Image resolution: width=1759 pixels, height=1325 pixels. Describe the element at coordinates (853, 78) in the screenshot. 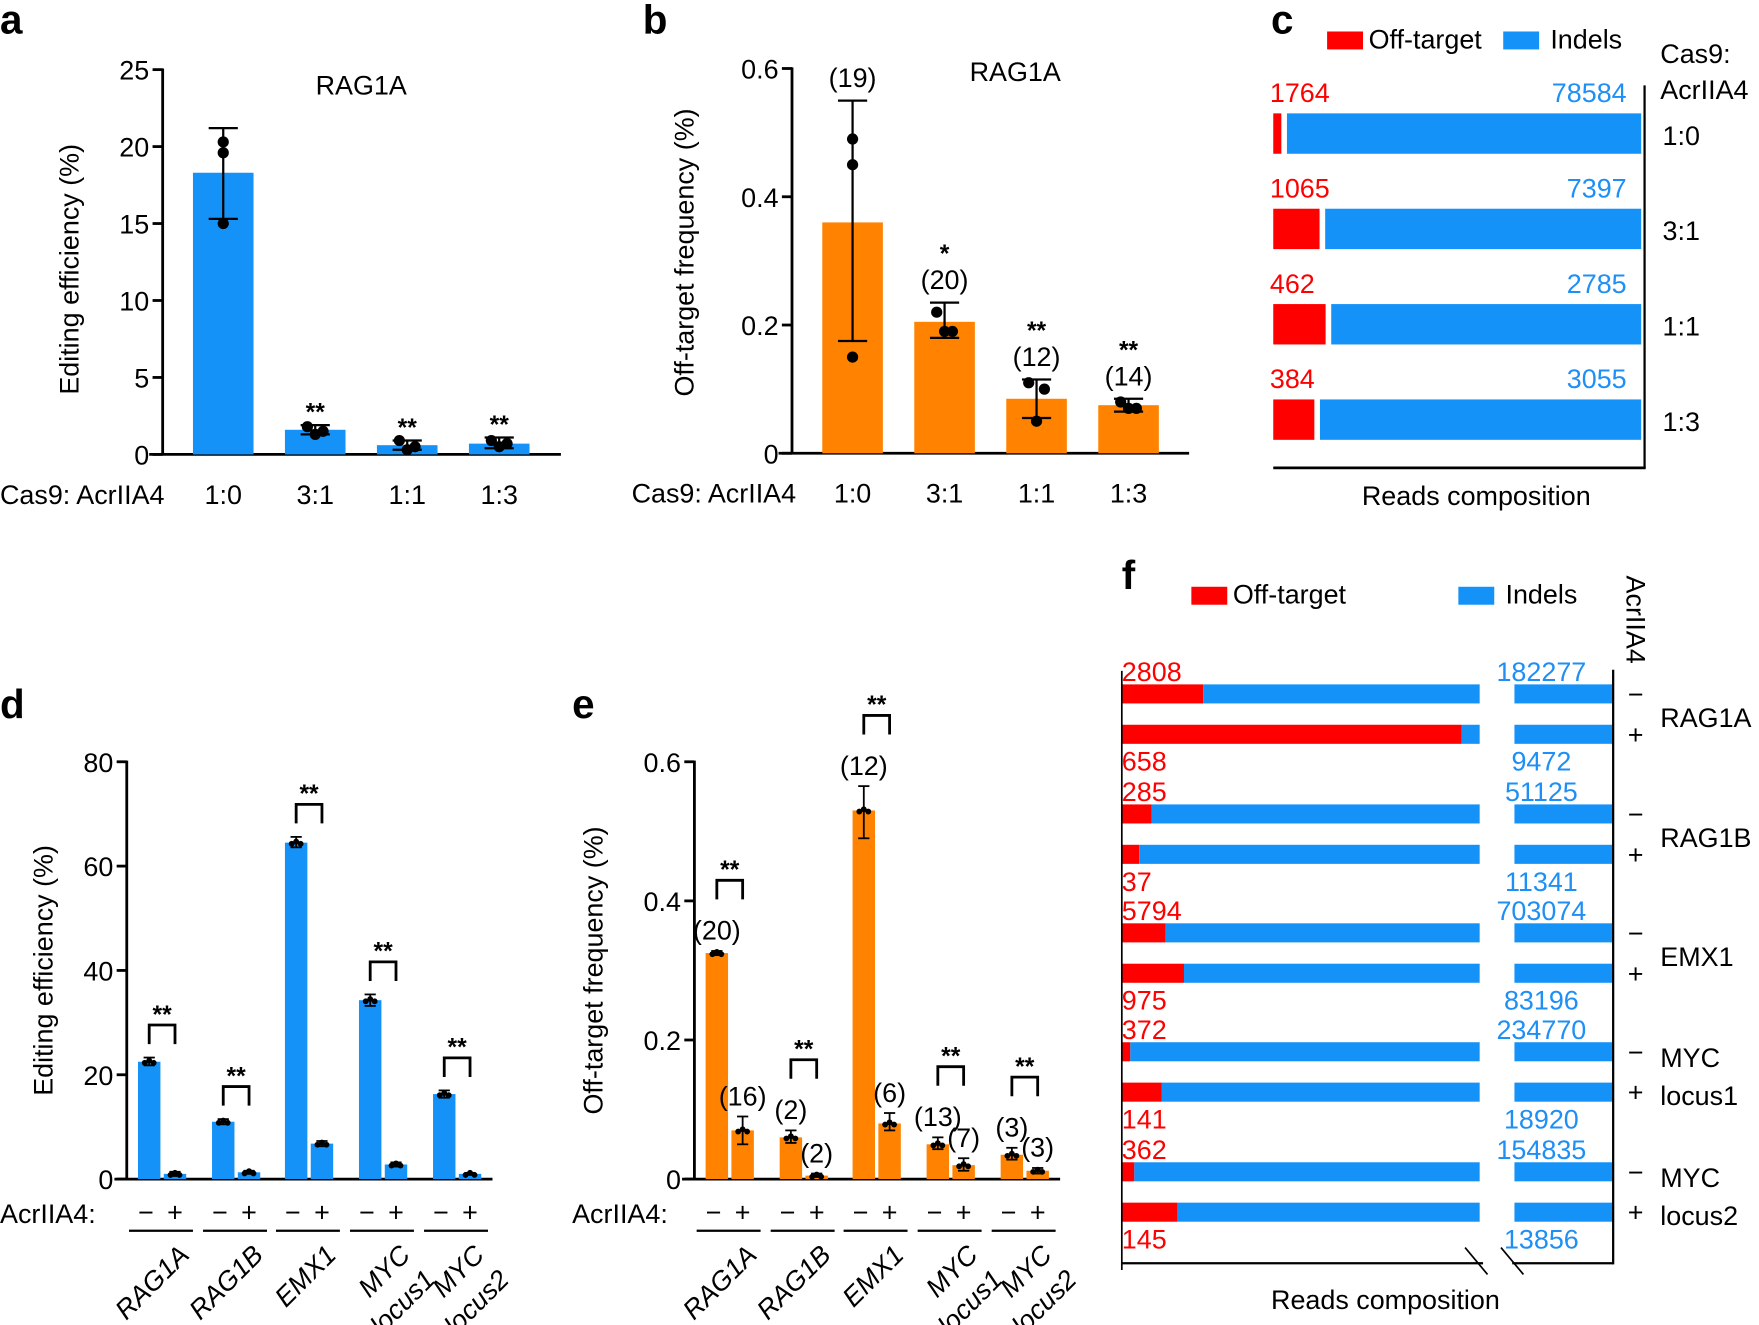

I see `count-label: (19)` at that location.